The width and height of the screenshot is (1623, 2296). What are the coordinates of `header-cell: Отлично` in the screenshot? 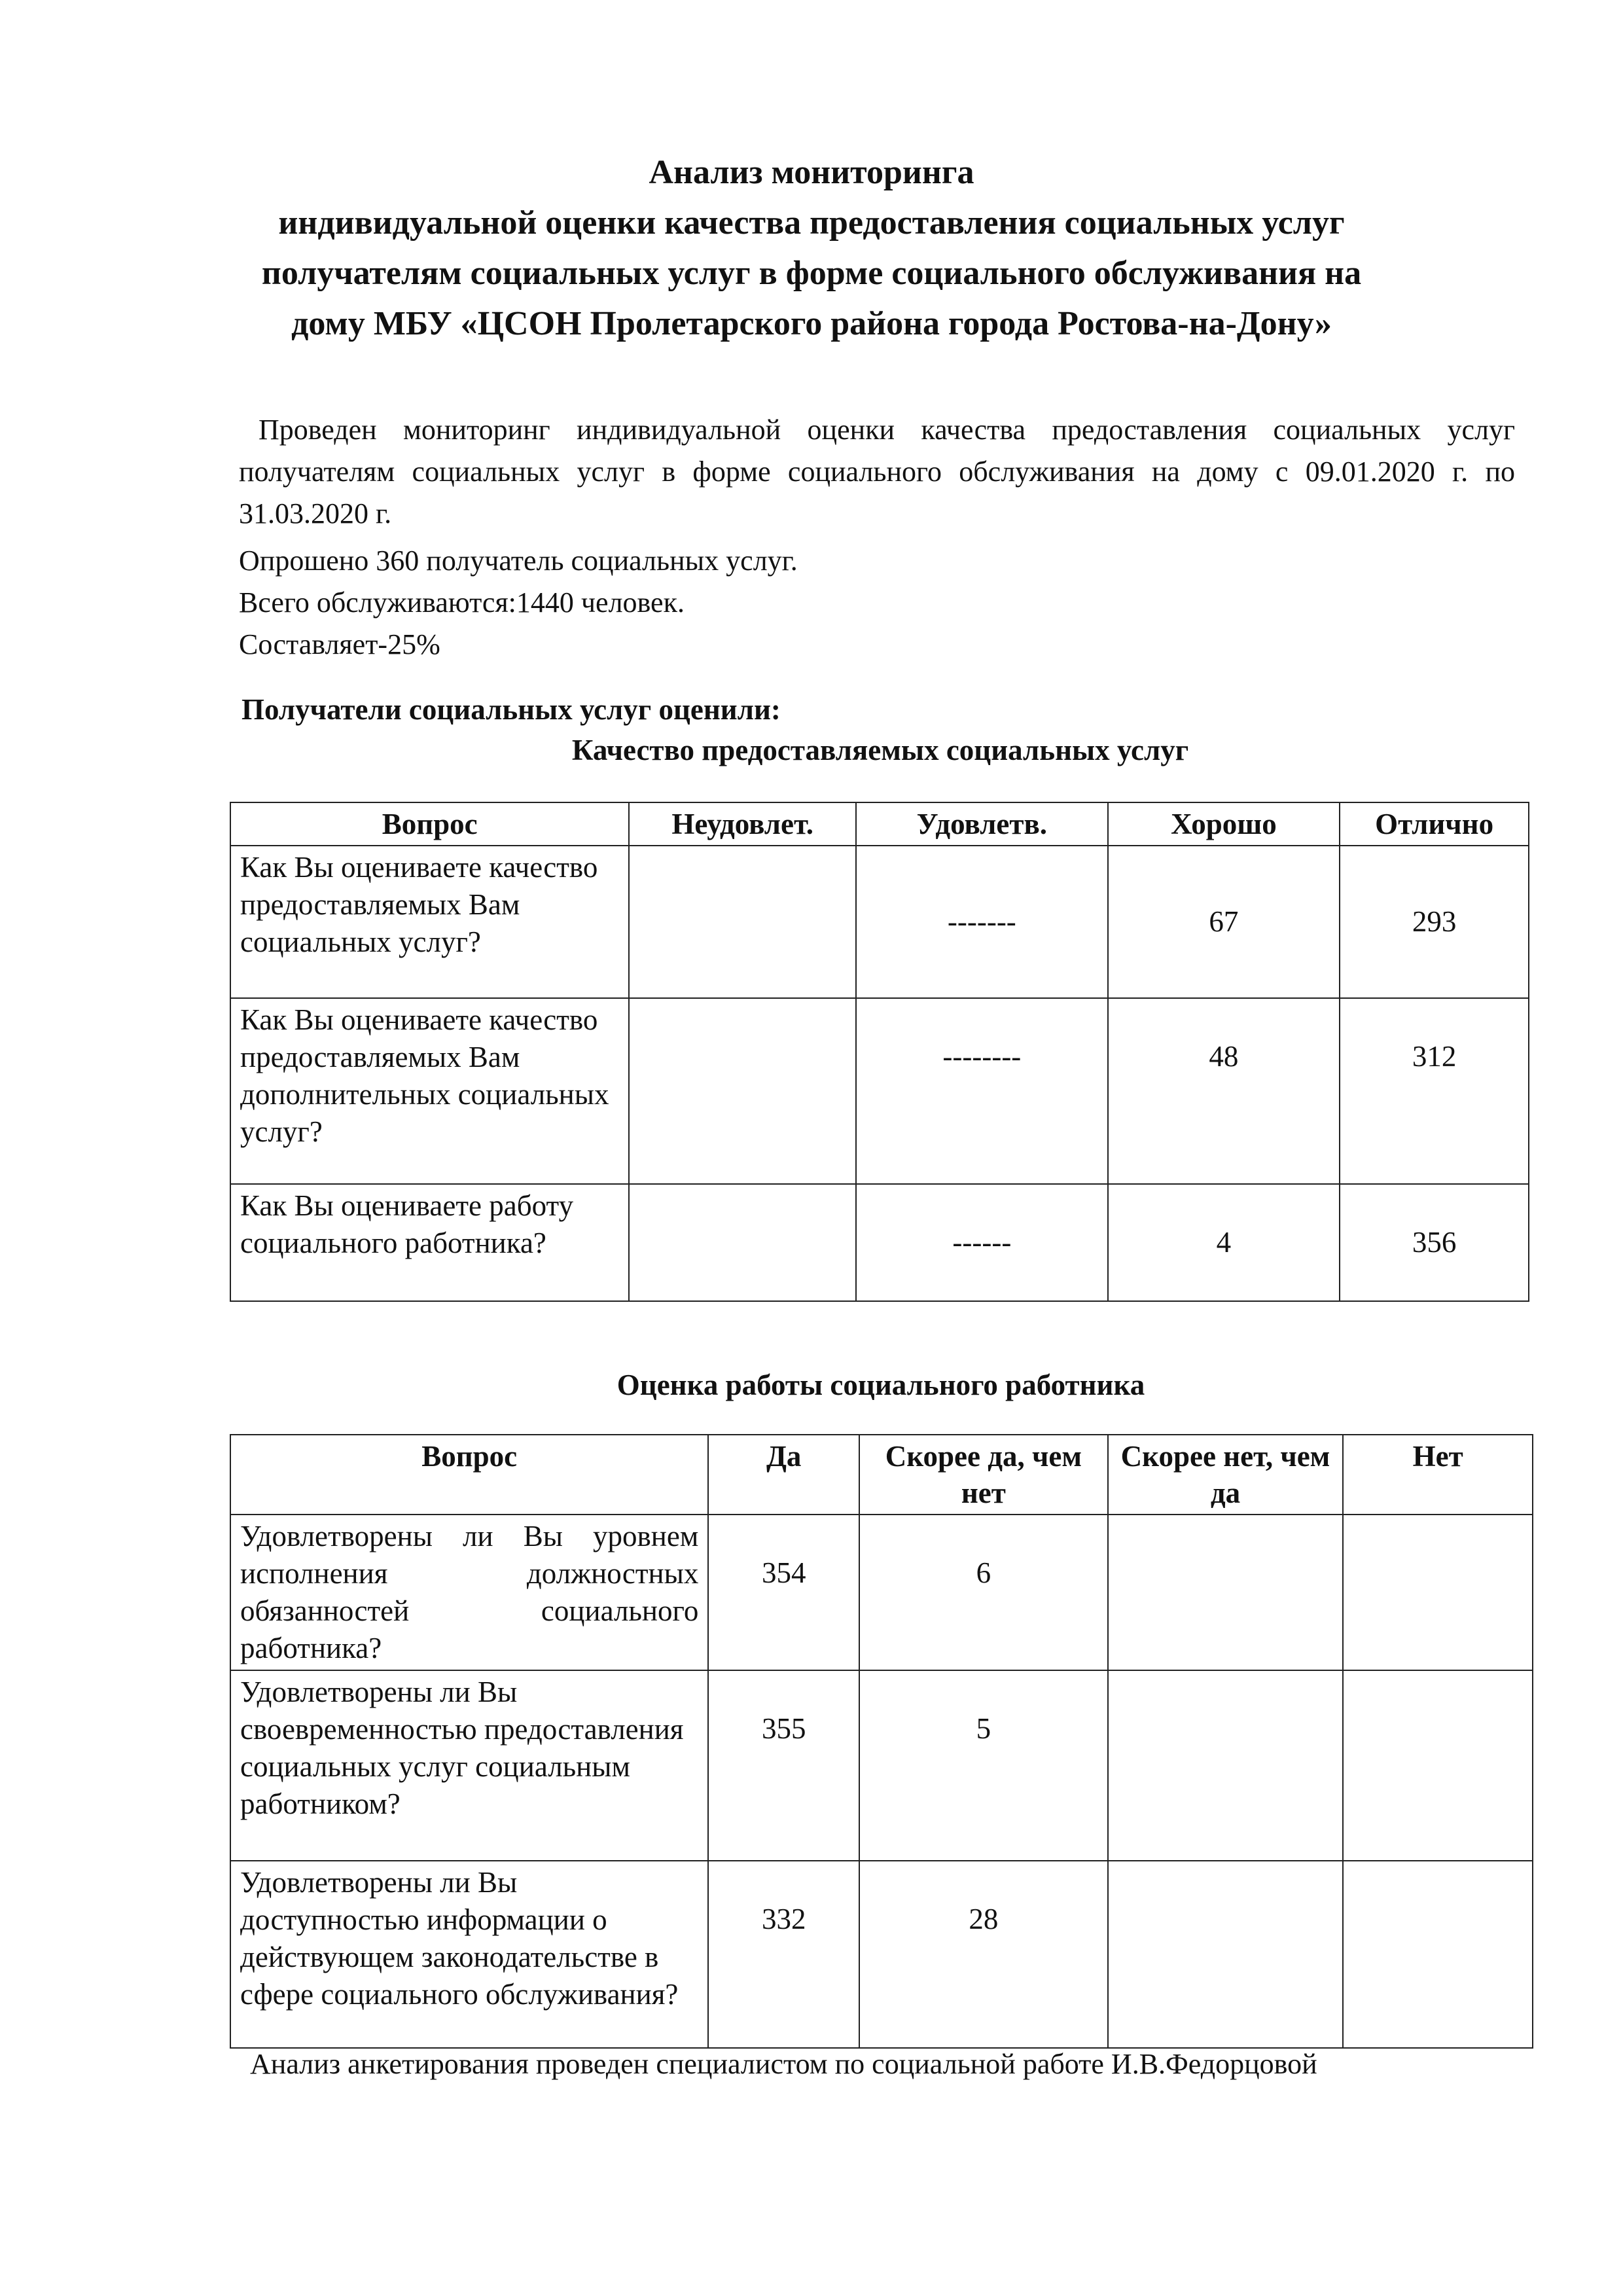 It's located at (1434, 824).